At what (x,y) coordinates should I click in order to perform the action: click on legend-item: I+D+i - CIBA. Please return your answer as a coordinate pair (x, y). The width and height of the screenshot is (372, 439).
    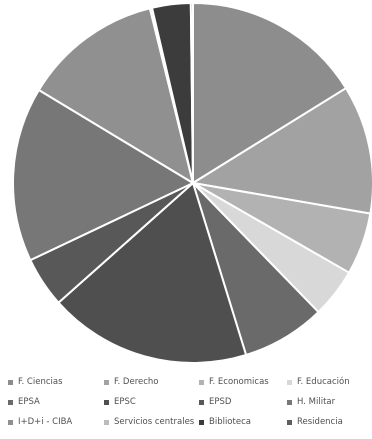
    Looking at the image, I should click on (40, 422).